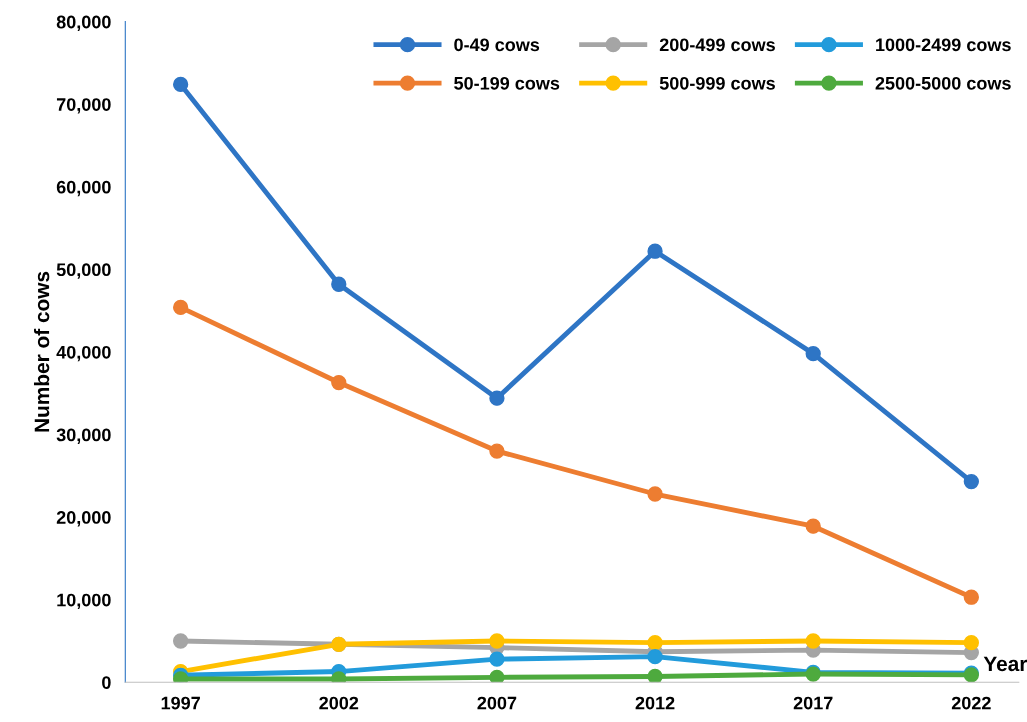 This screenshot has width=1027, height=722. Describe the element at coordinates (83, 436) in the screenshot. I see `y-tick-label: 30,000` at that location.